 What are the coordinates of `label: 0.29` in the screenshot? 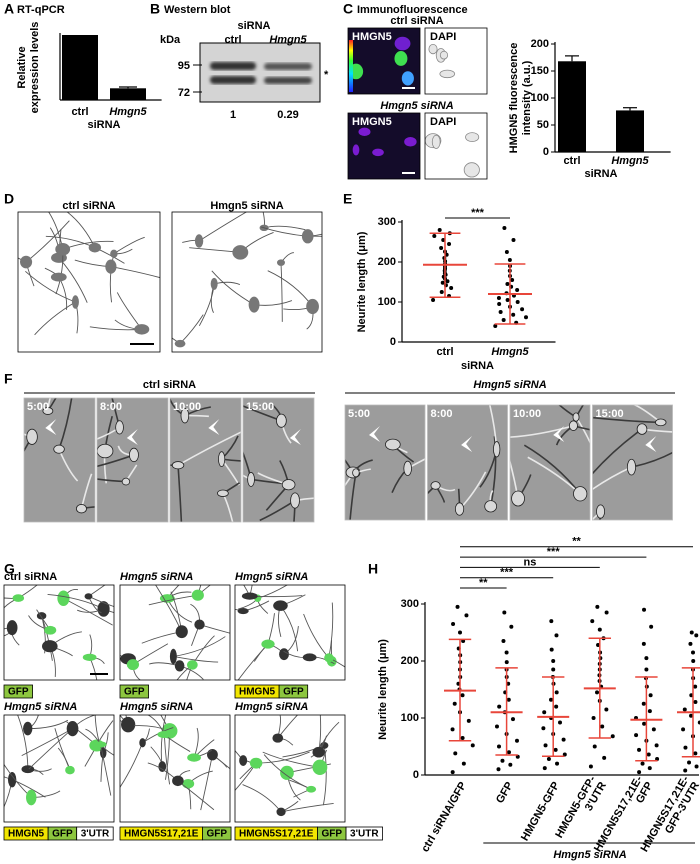 It's located at (287, 115).